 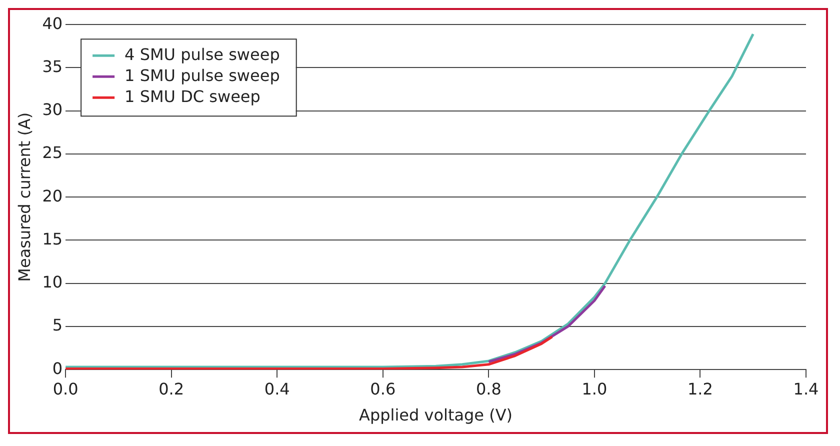 What do you see at coordinates (52, 152) in the screenshot?
I see `y-tick-label: 25` at bounding box center [52, 152].